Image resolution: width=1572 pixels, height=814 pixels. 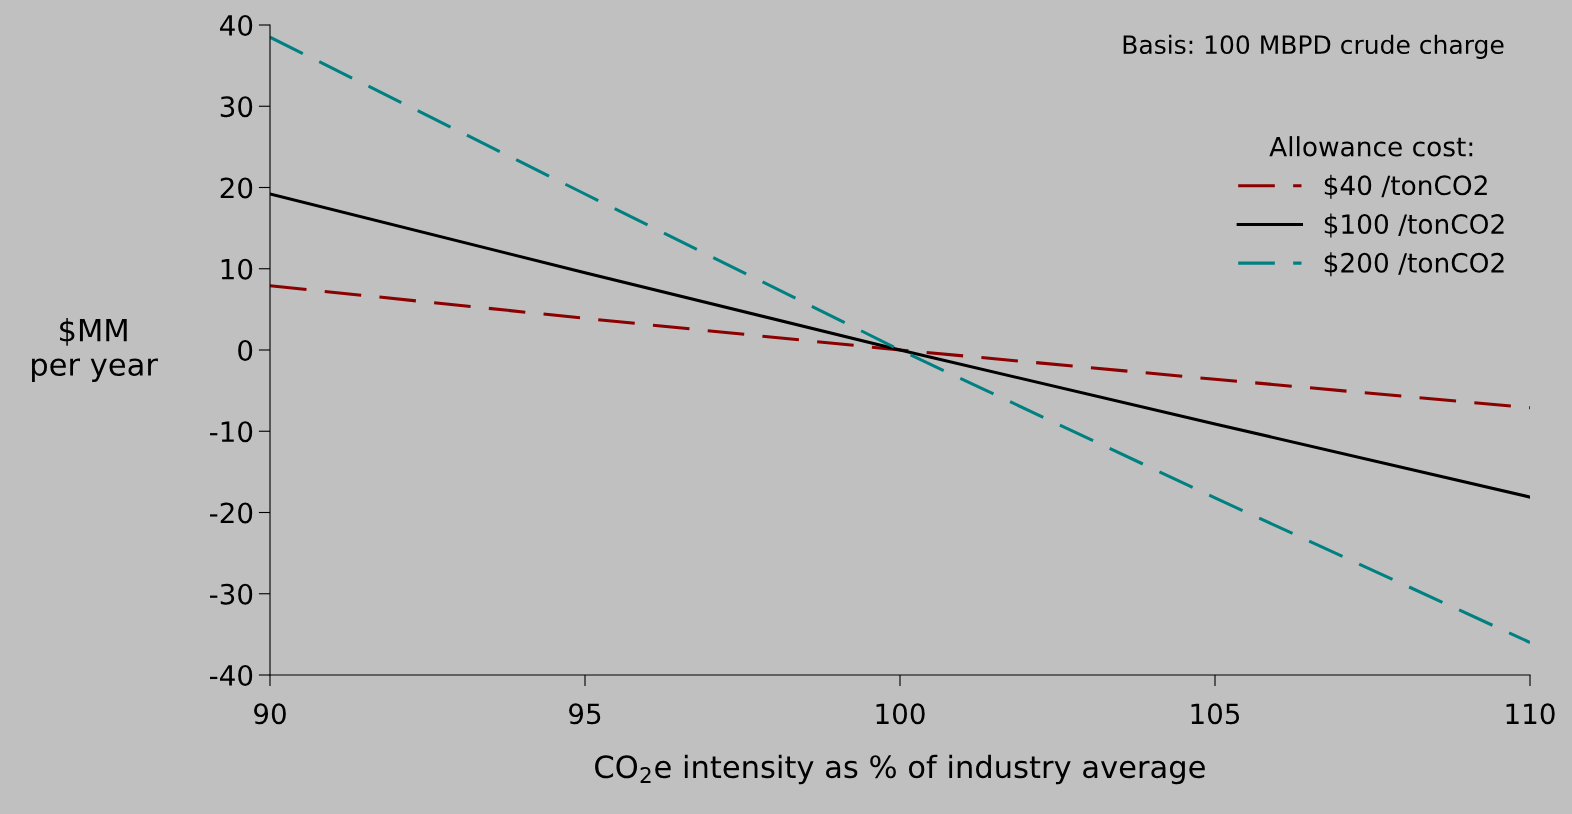 I want to click on legend-label: $200 /tonCO2, so click(x=1414, y=264).